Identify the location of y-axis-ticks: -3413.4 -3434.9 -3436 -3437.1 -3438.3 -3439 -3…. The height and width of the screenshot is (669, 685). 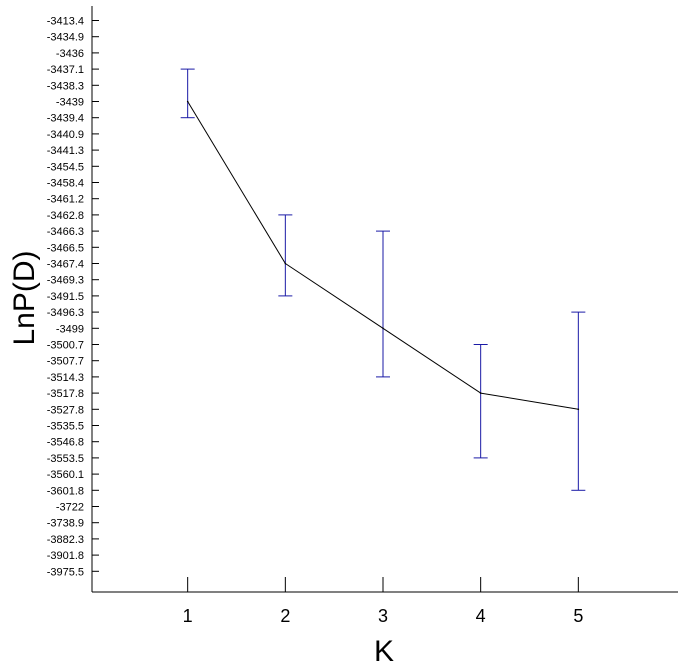
(73, 297).